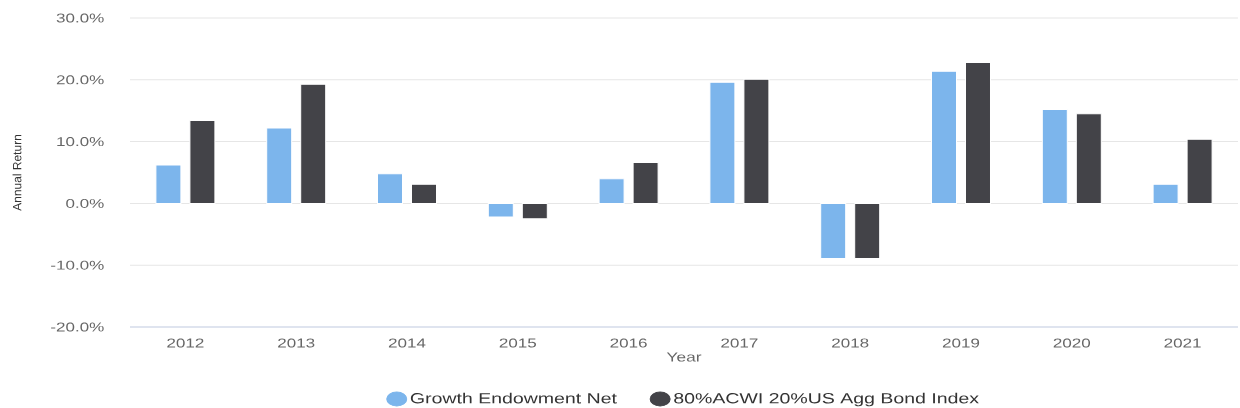 This screenshot has width=1240, height=408. I want to click on x-tick-label: 2014, so click(407, 343).